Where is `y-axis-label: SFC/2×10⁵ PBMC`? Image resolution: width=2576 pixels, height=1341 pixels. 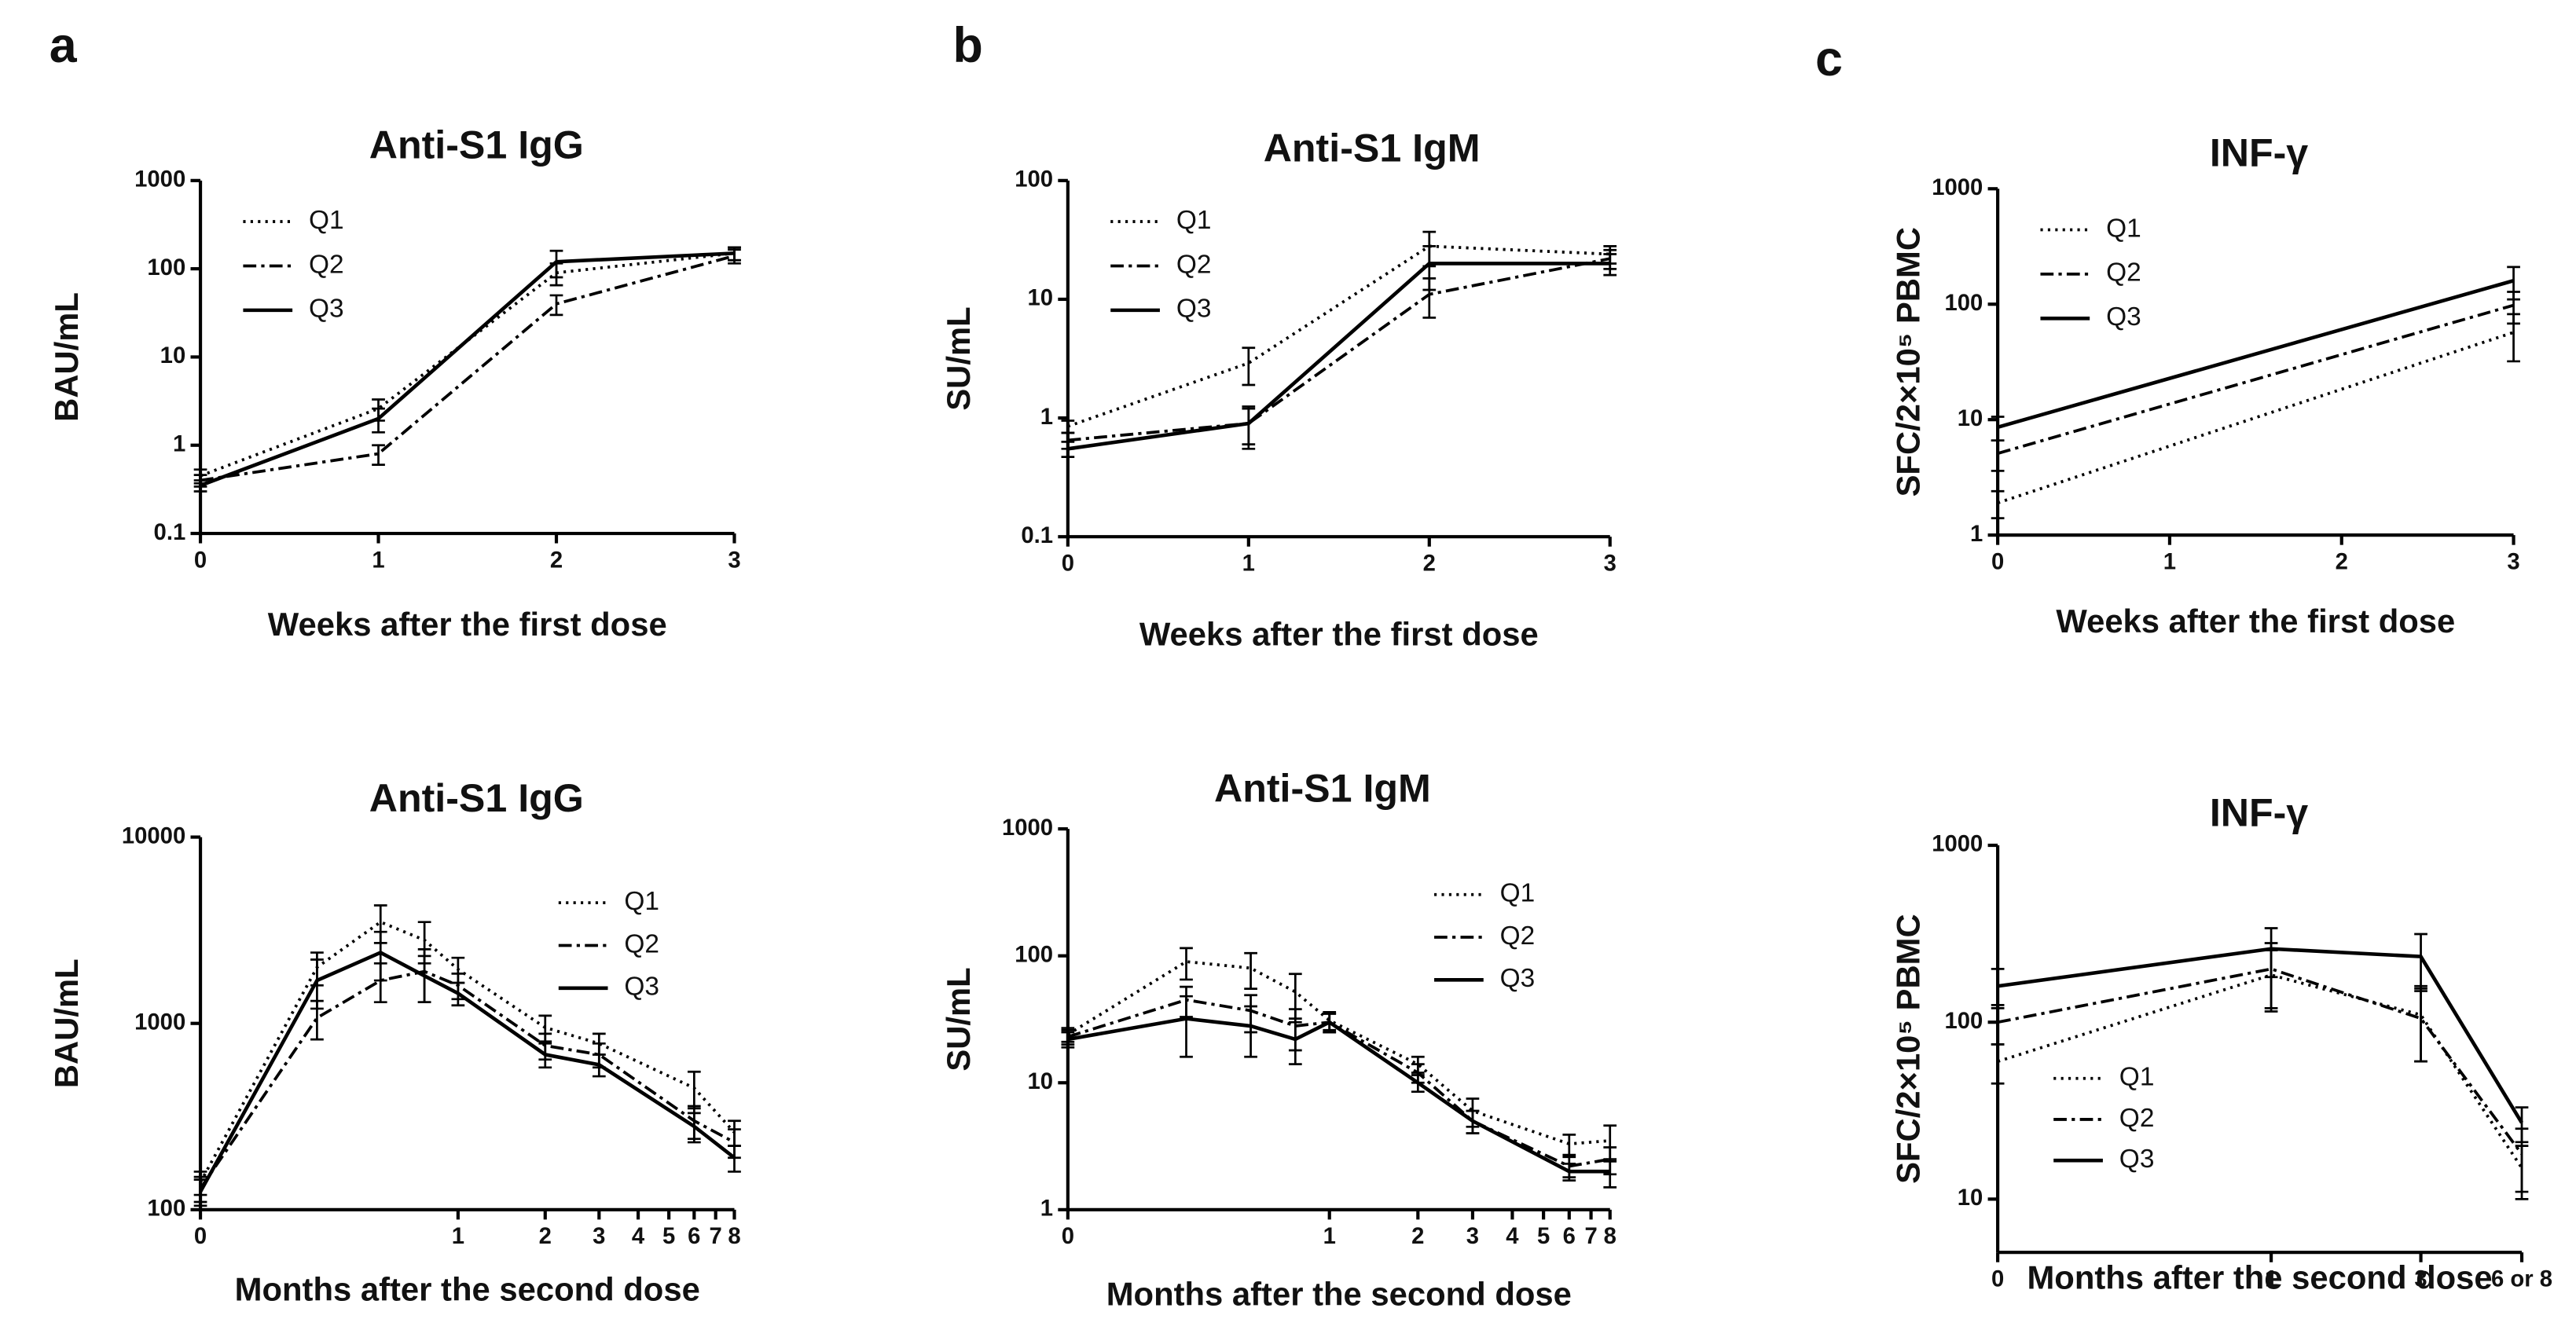
y-axis-label: SFC/2×10⁵ PBMC is located at coordinates (1907, 1048).